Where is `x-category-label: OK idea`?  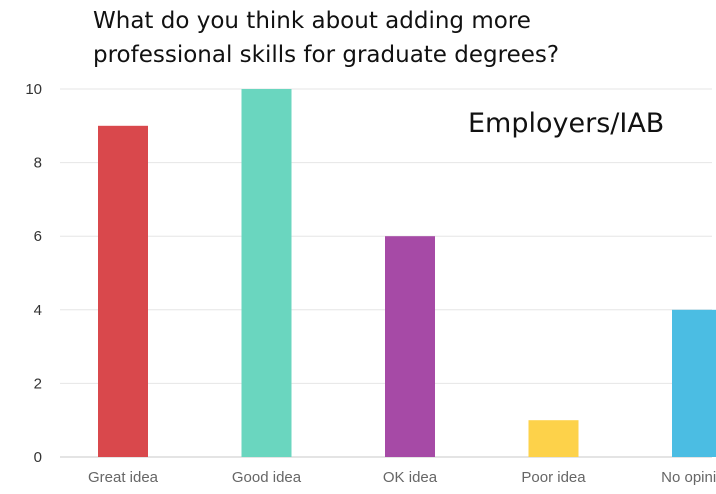 x-category-label: OK idea is located at coordinates (410, 477).